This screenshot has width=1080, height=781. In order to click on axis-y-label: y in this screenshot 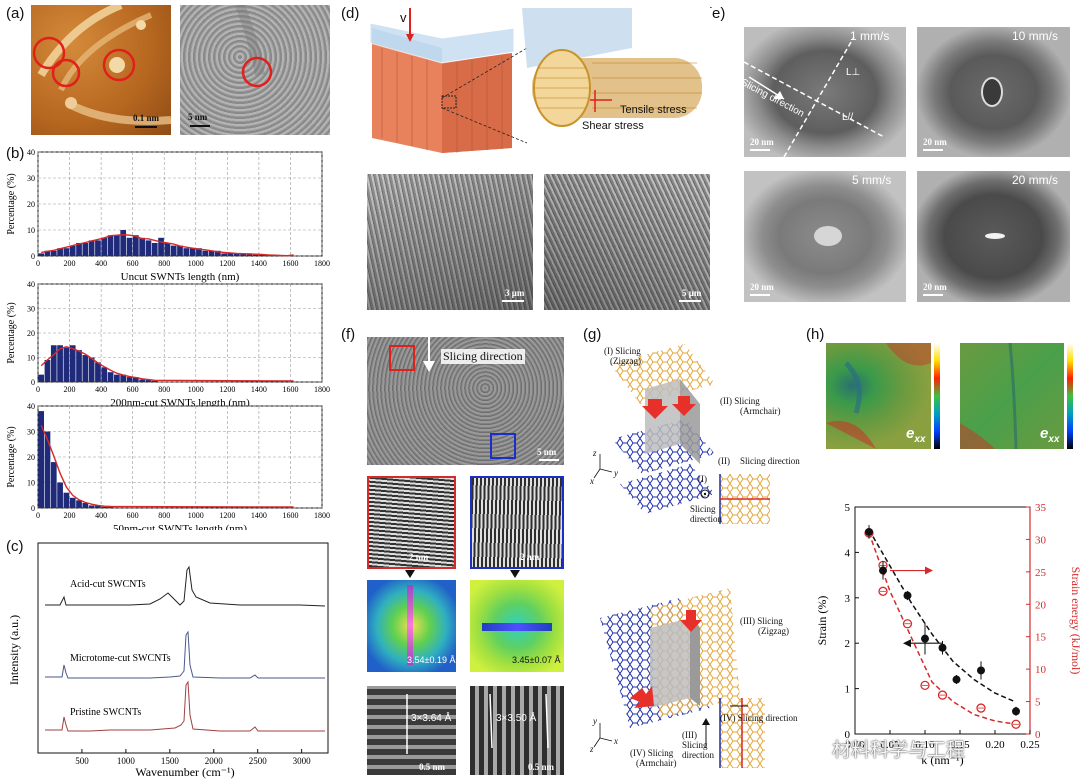, I will do `click(616, 473)`.